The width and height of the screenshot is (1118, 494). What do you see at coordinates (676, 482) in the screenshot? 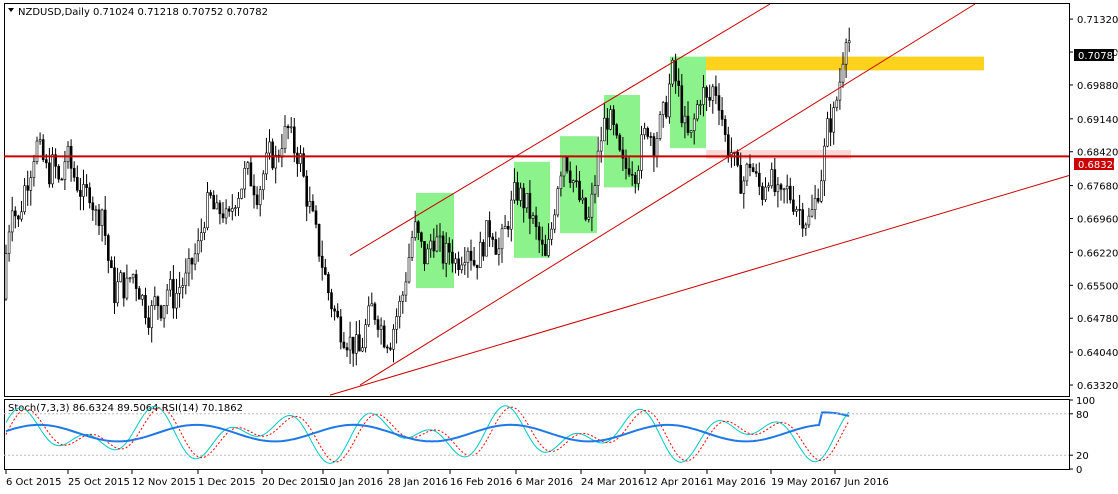
I see `time-tick-label: 12 Apr 2016` at bounding box center [676, 482].